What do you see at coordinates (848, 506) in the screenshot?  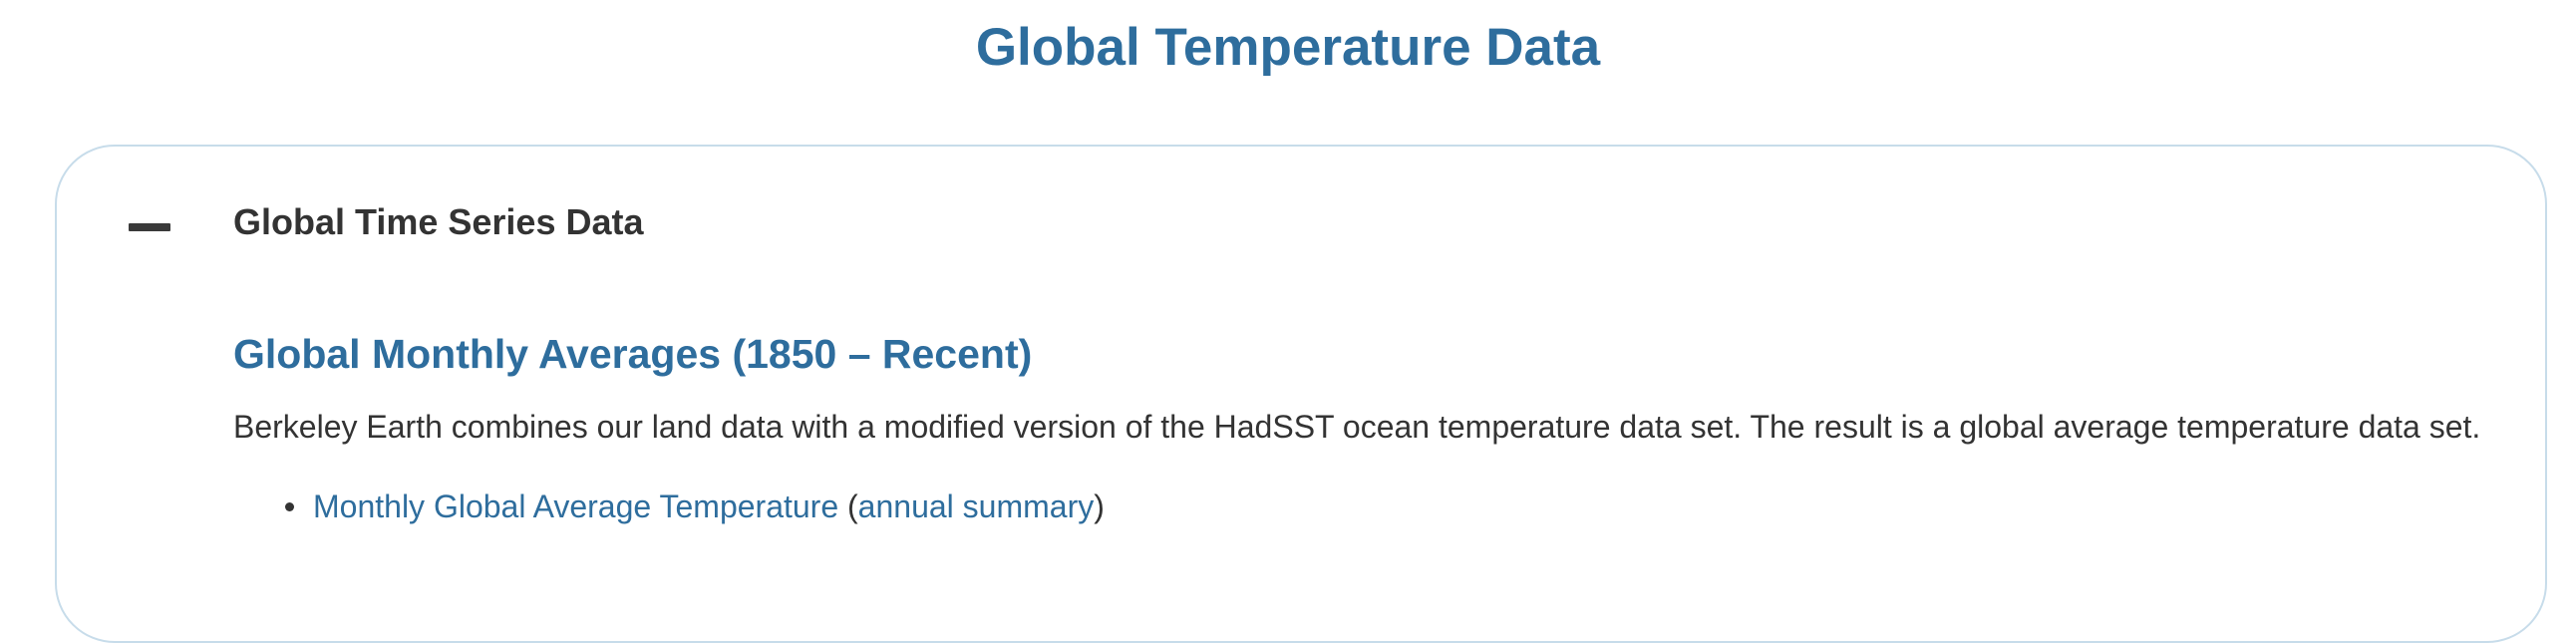 I see `paren-open: (` at bounding box center [848, 506].